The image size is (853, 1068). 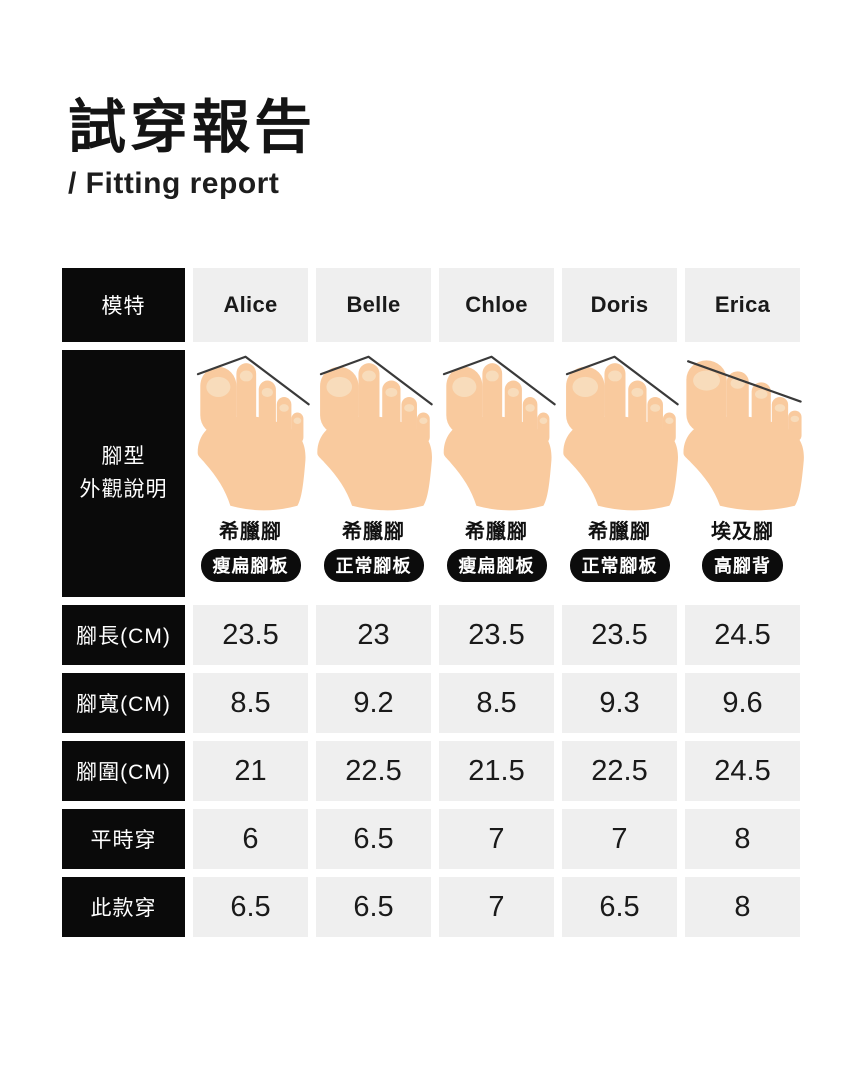 I want to click on foot-sole-badge: 高腳背, so click(x=742, y=565).